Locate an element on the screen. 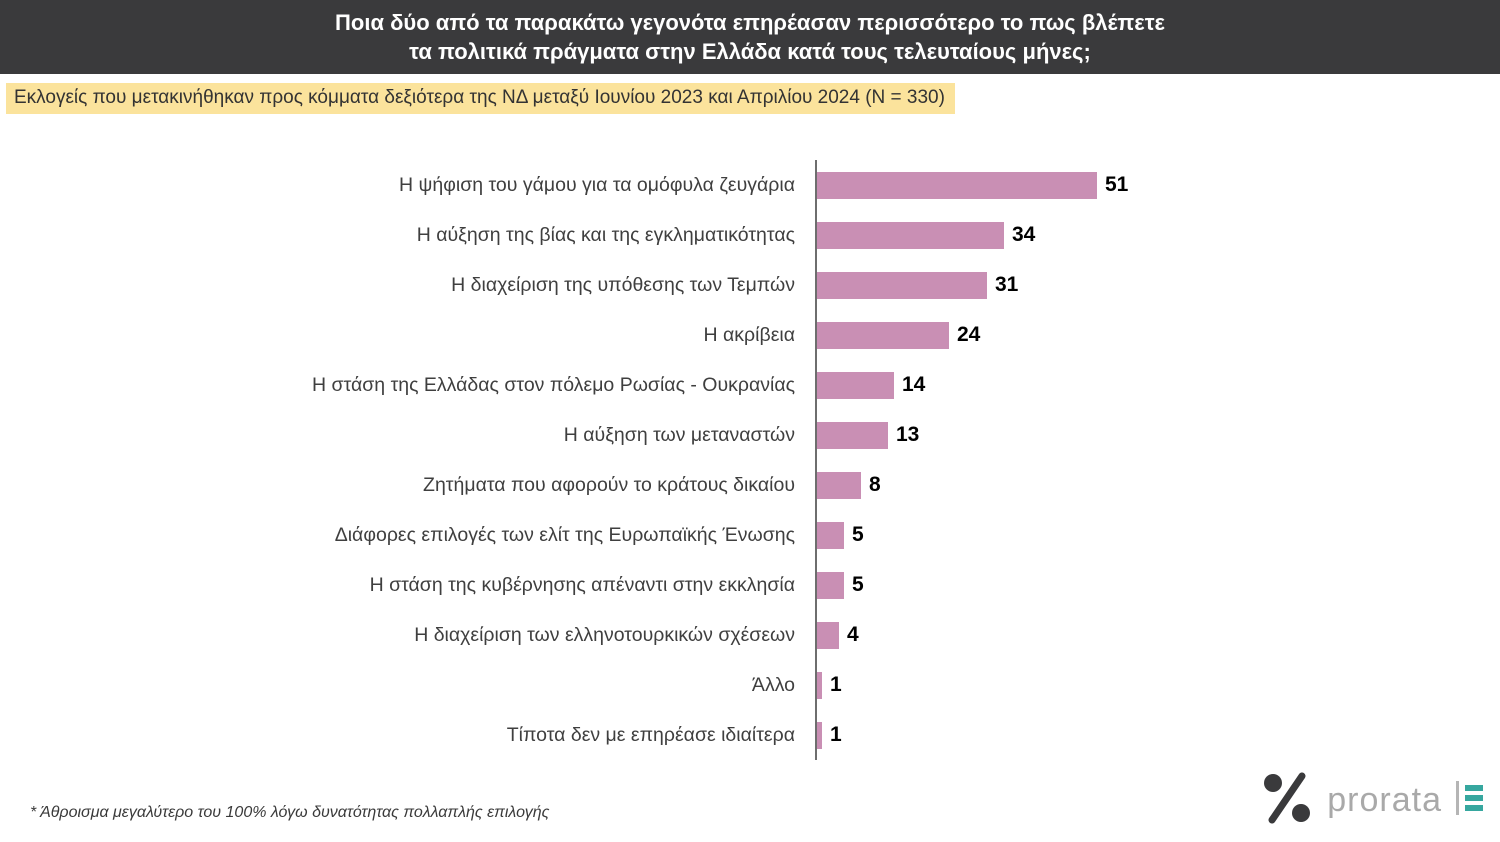  prorata-flag-icon is located at coordinates (1471, 800).